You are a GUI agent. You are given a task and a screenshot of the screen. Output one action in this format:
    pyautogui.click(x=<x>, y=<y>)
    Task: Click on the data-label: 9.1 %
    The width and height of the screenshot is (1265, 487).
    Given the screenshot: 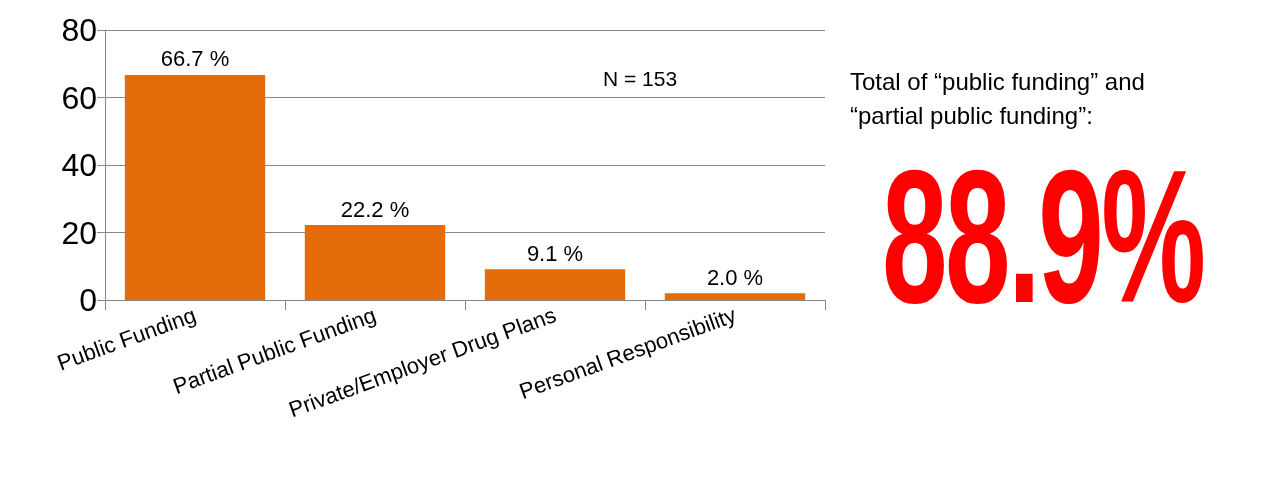 What is the action you would take?
    pyautogui.click(x=555, y=253)
    